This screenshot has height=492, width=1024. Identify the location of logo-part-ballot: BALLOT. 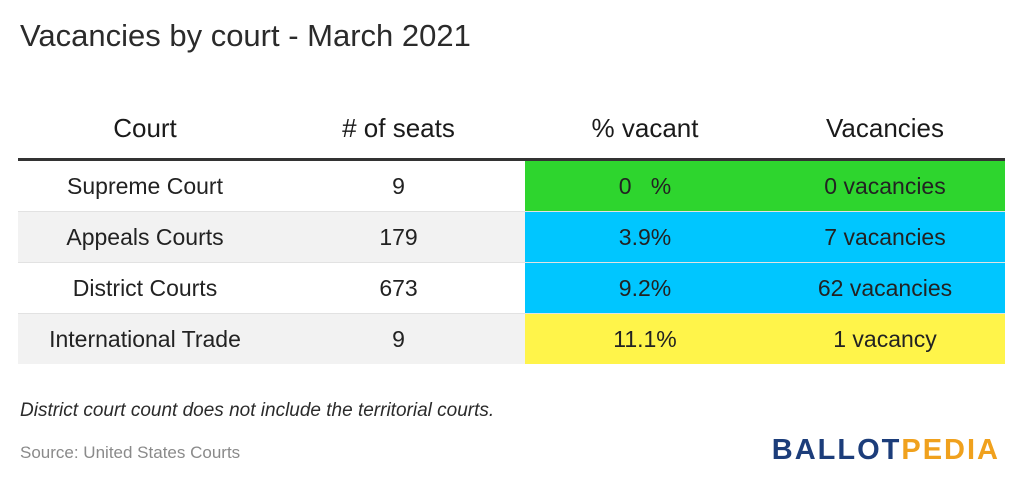
(836, 450).